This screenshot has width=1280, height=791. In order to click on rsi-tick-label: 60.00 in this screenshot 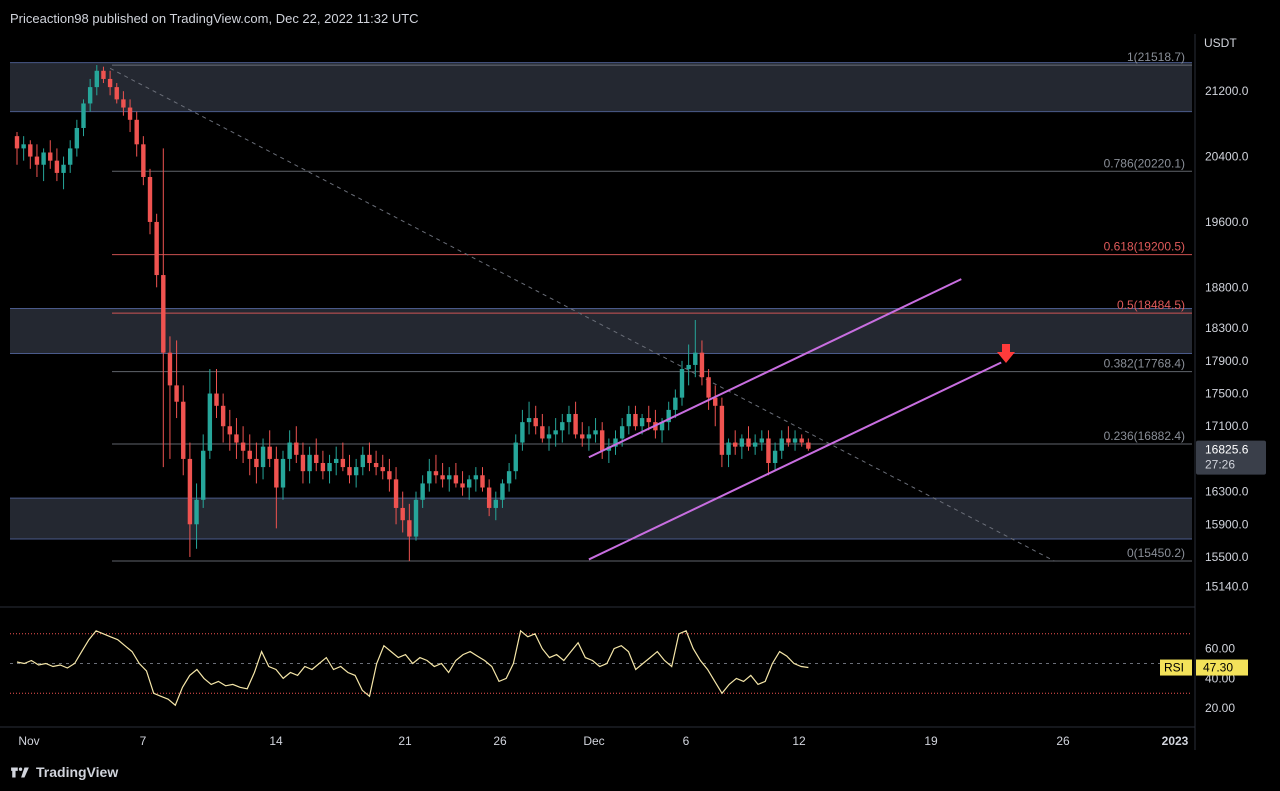, I will do `click(1220, 649)`.